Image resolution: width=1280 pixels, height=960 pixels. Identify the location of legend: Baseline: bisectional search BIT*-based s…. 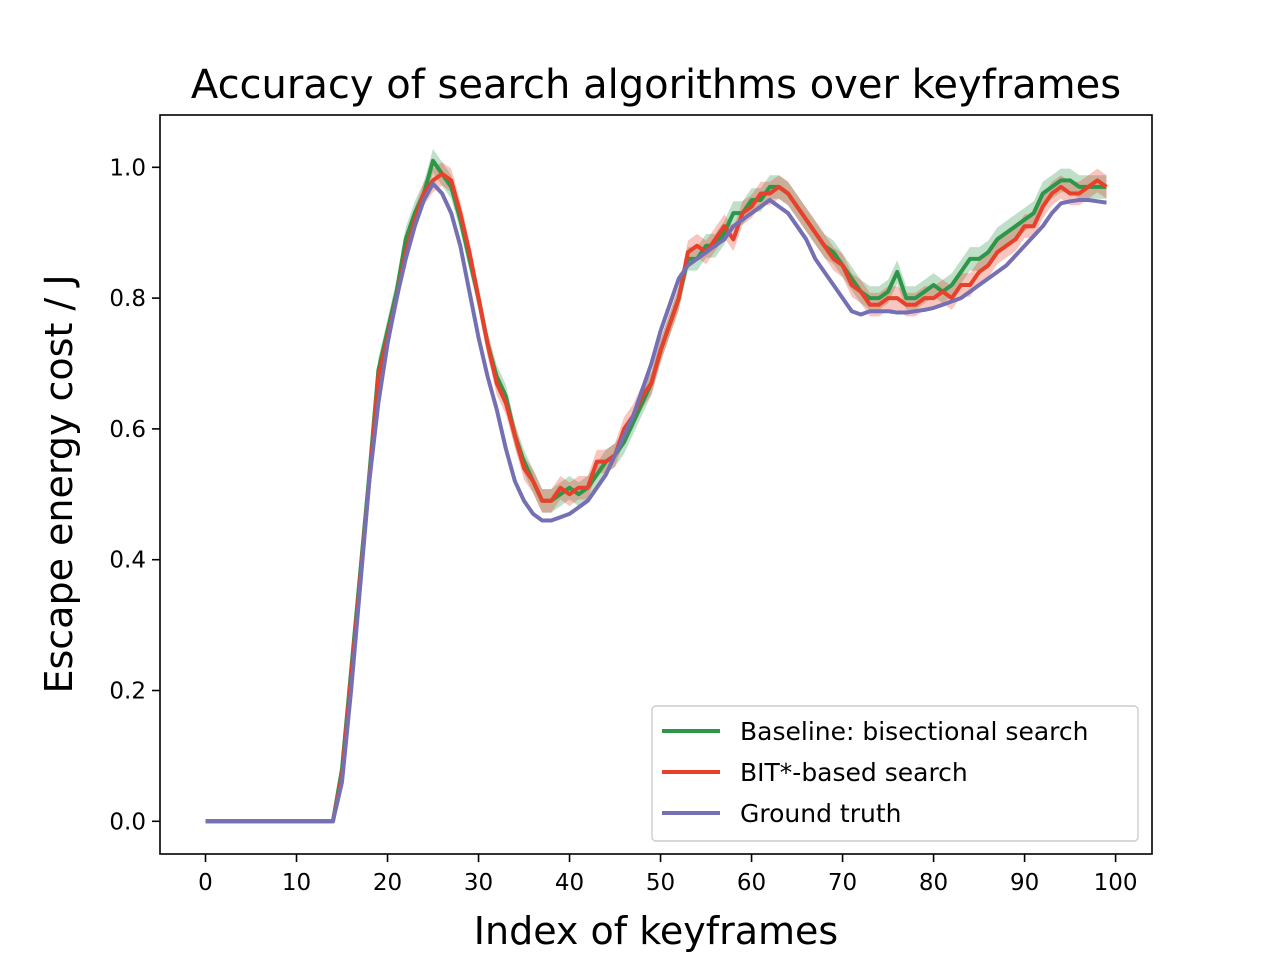
(895, 773).